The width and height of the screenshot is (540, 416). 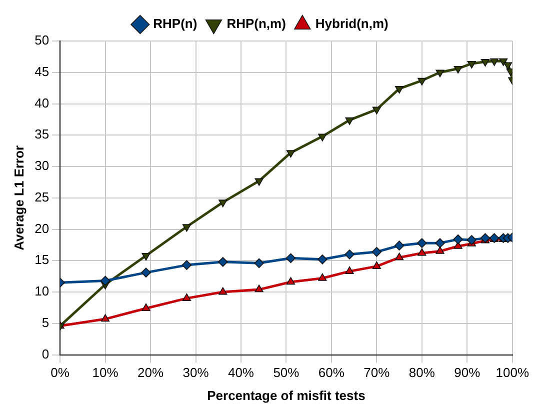 What do you see at coordinates (42, 196) in the screenshot?
I see `y-tick-label: 25` at bounding box center [42, 196].